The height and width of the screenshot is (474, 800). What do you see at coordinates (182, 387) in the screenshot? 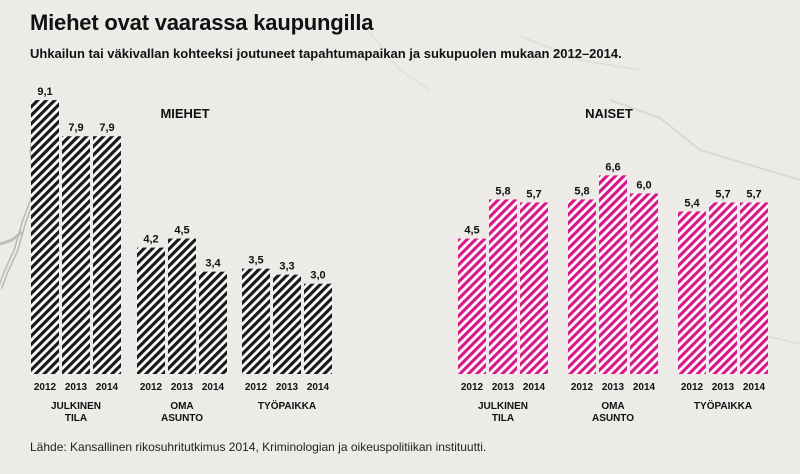
I see `miehet-year-label-oma-asunto-2013: 2013` at bounding box center [182, 387].